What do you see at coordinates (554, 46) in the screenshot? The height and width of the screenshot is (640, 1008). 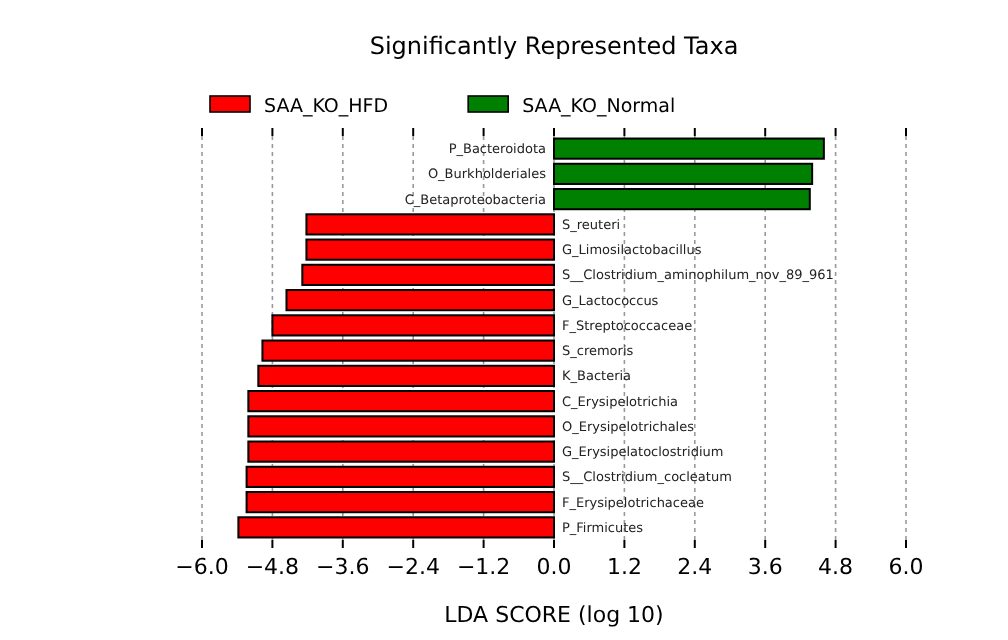 I see `chart-title: Significantly Represented Taxa` at bounding box center [554, 46].